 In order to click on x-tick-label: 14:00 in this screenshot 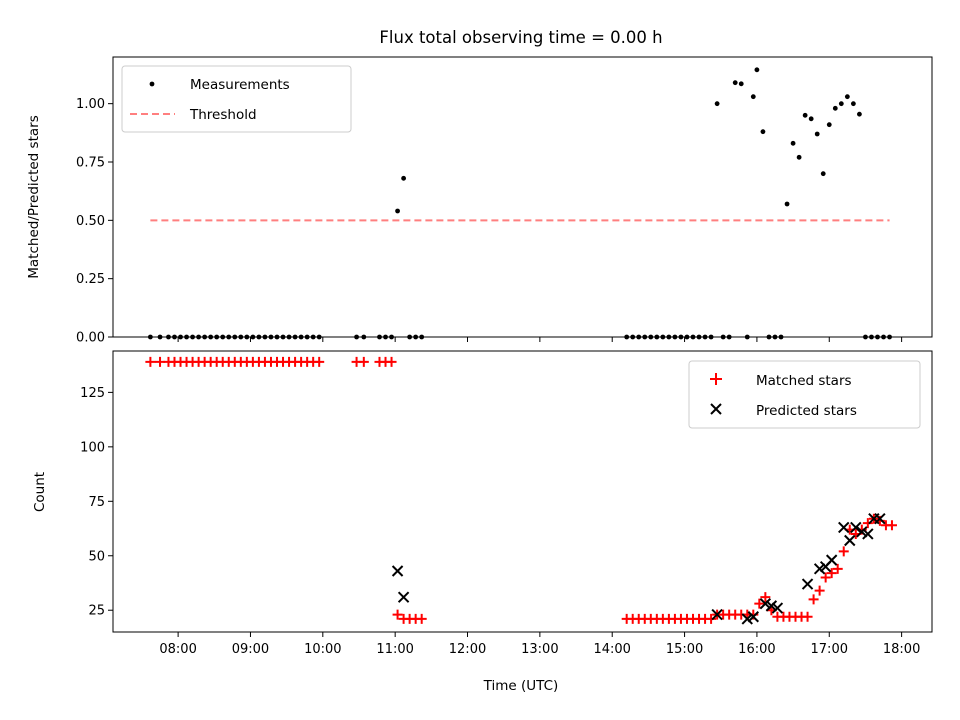, I will do `click(611, 649)`.